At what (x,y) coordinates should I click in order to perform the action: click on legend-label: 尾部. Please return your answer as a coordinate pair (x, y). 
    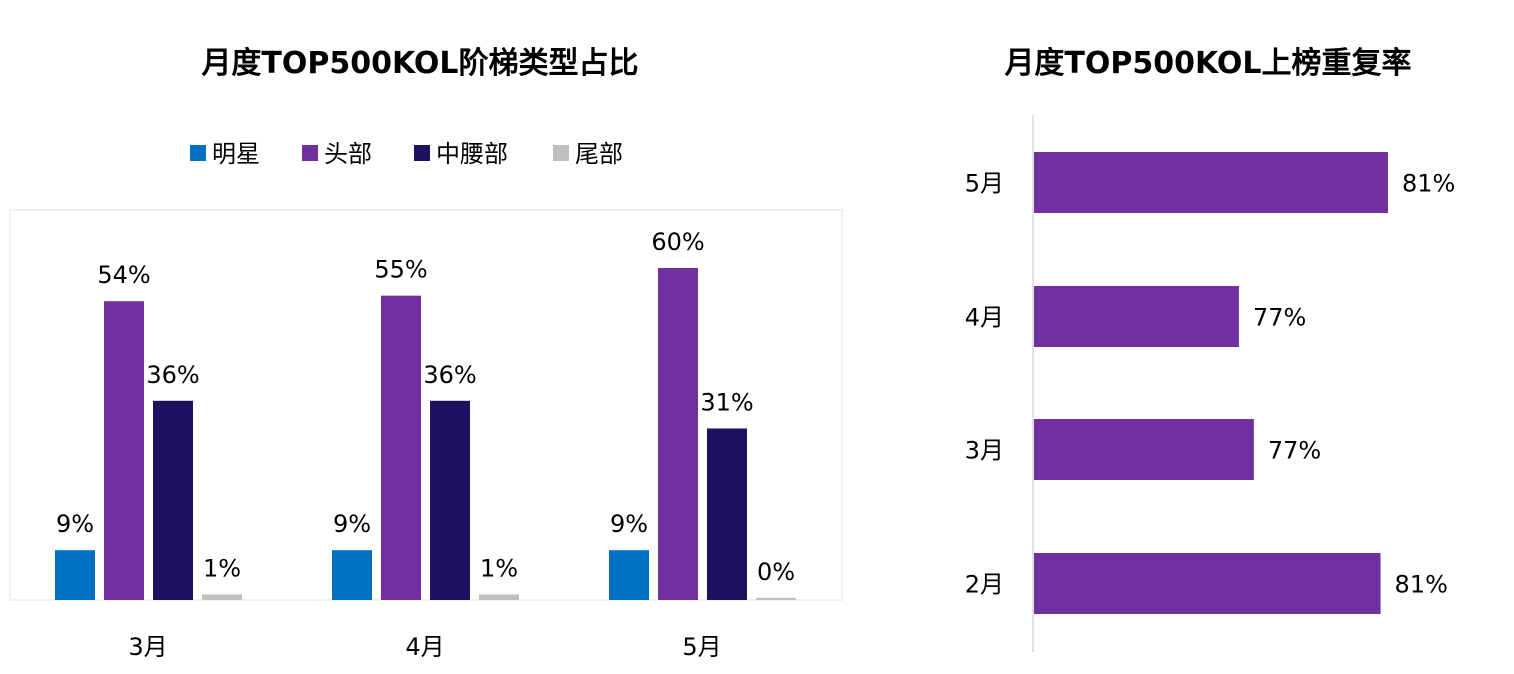
    Looking at the image, I should click on (599, 154).